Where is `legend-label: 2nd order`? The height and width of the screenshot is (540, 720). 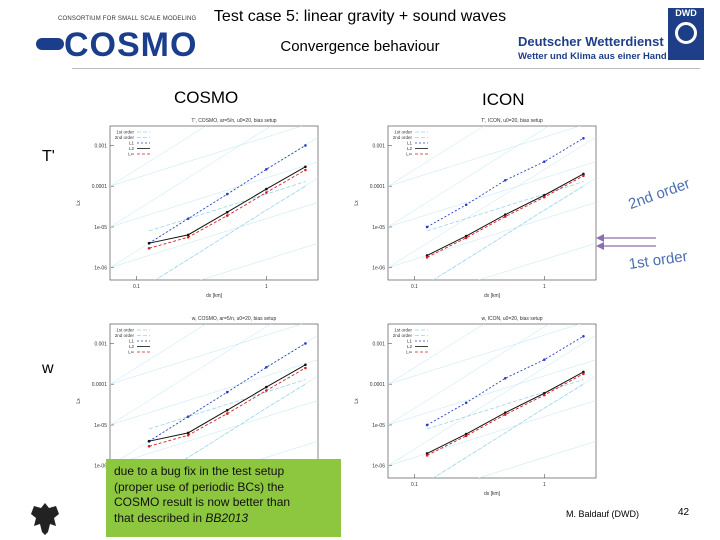 legend-label: 2nd order is located at coordinates (125, 335).